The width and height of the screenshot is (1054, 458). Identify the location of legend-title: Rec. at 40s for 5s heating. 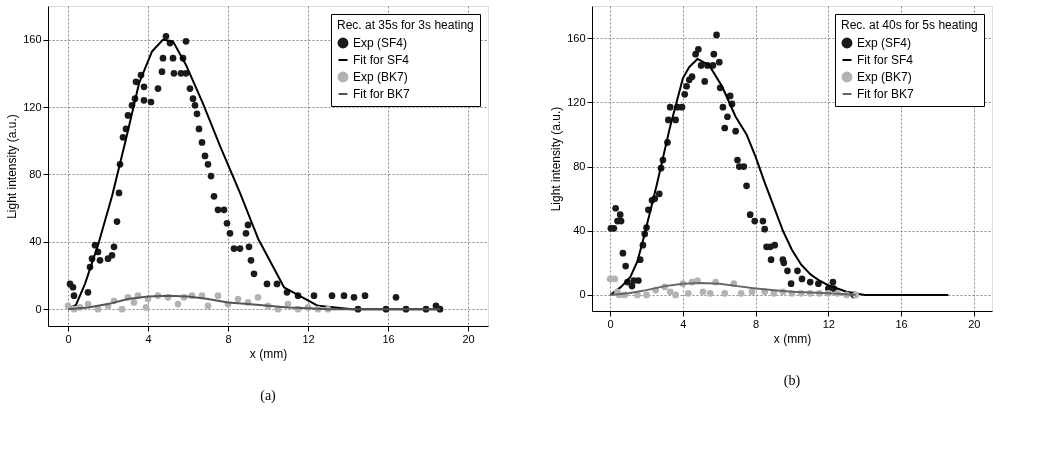
(909, 25).